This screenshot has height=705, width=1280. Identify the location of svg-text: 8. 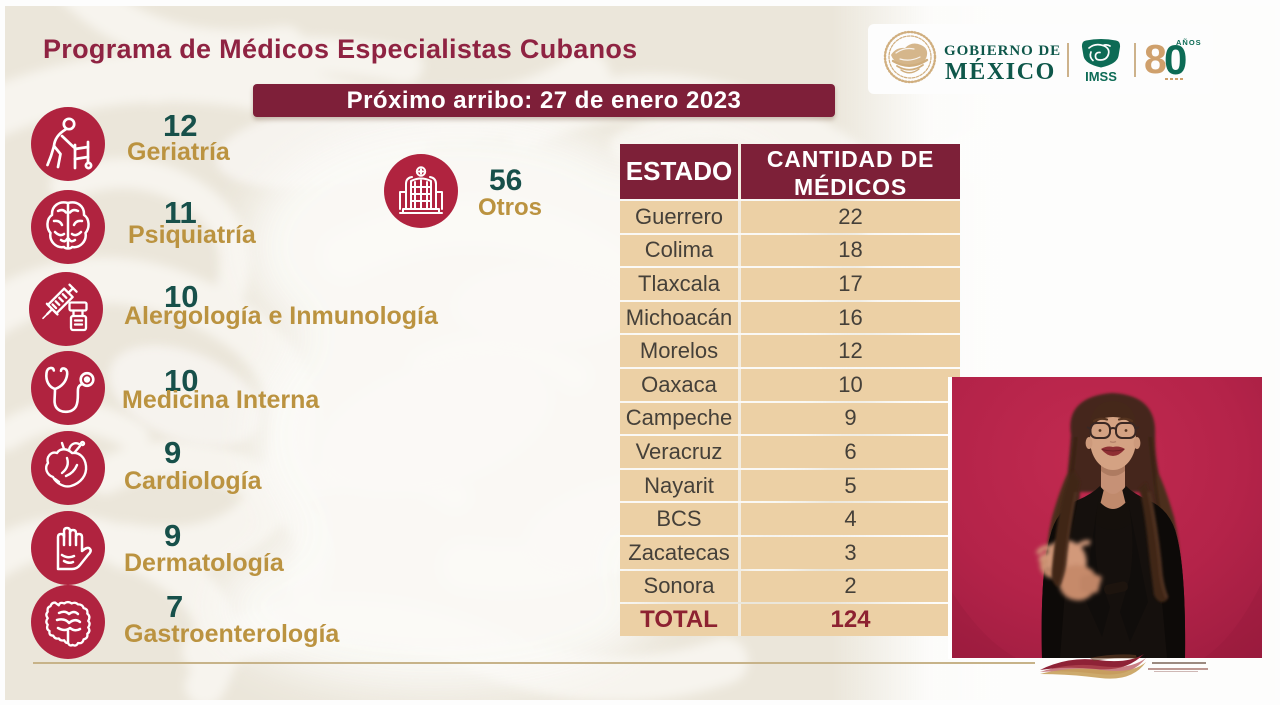
(1156, 59).